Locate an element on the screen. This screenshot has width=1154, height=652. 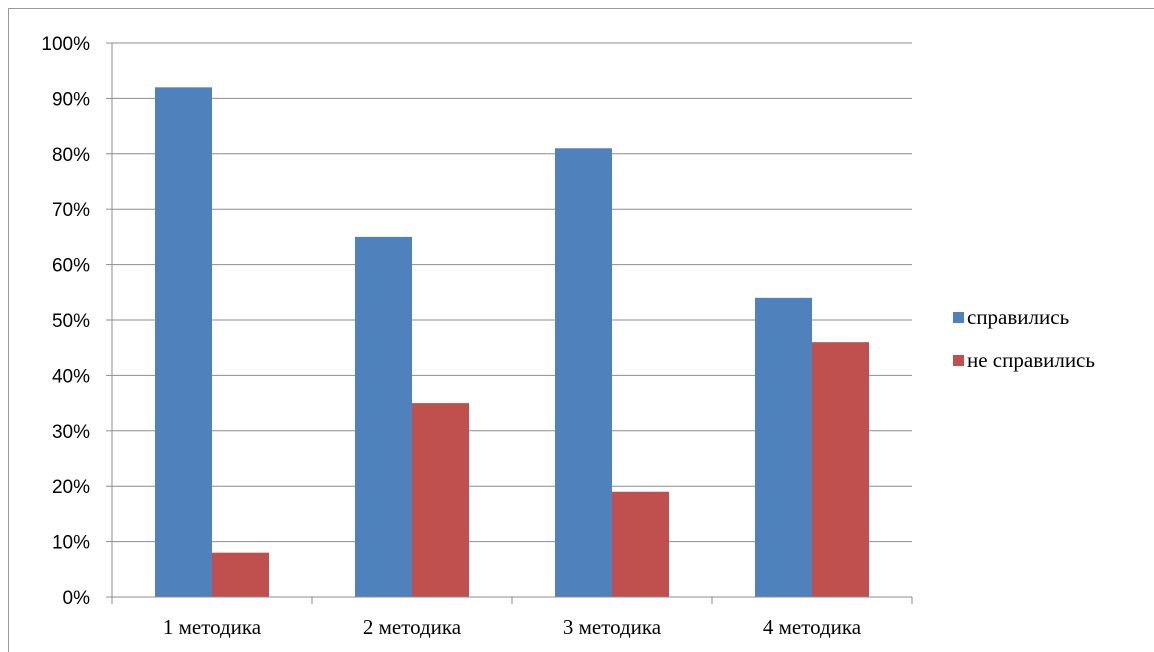
y-tick-label: 90% is located at coordinates (71, 99).